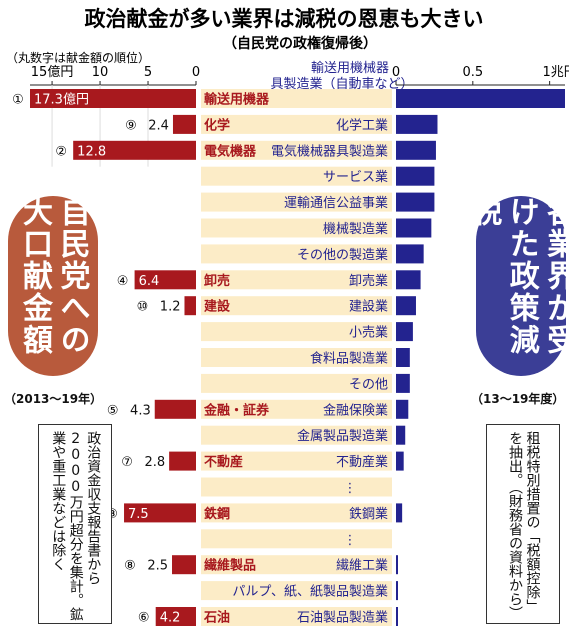 The height and width of the screenshot is (640, 569). Describe the element at coordinates (158, 125) in the screenshot. I see `donation-value: 2.4` at that location.